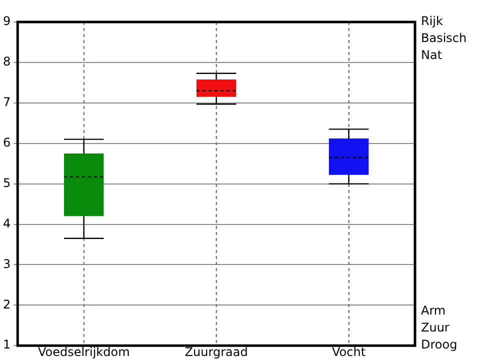 The image size is (500, 360). Describe the element at coordinates (444, 38) in the screenshot. I see `text: Basisch` at that location.